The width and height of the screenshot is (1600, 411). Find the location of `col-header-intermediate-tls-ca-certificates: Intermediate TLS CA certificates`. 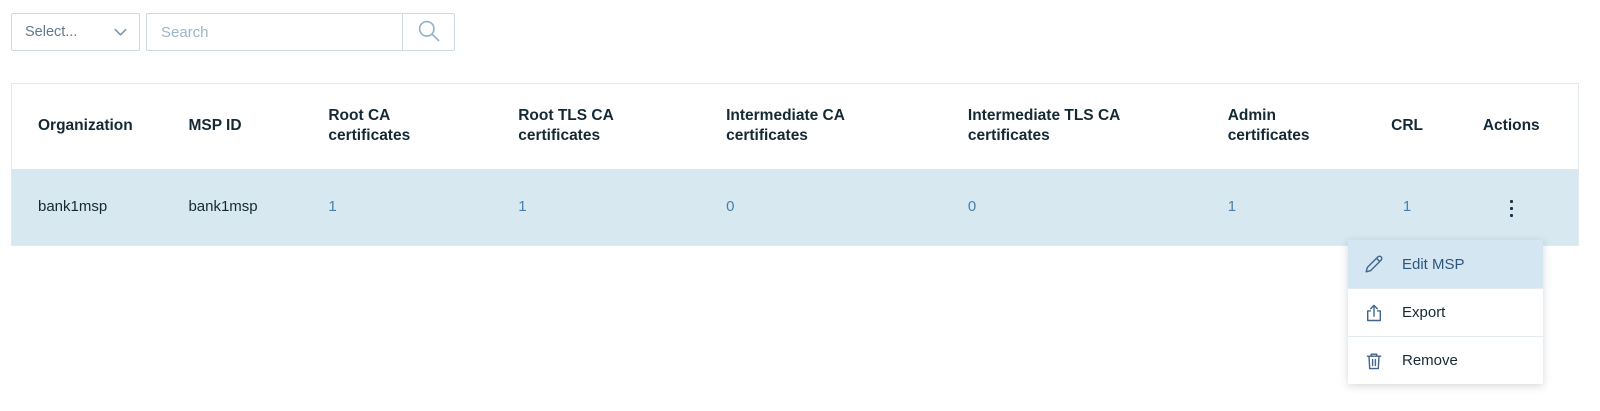

col-header-intermediate-tls-ca-certificates: Intermediate TLS CA certificates is located at coordinates (1084, 126).